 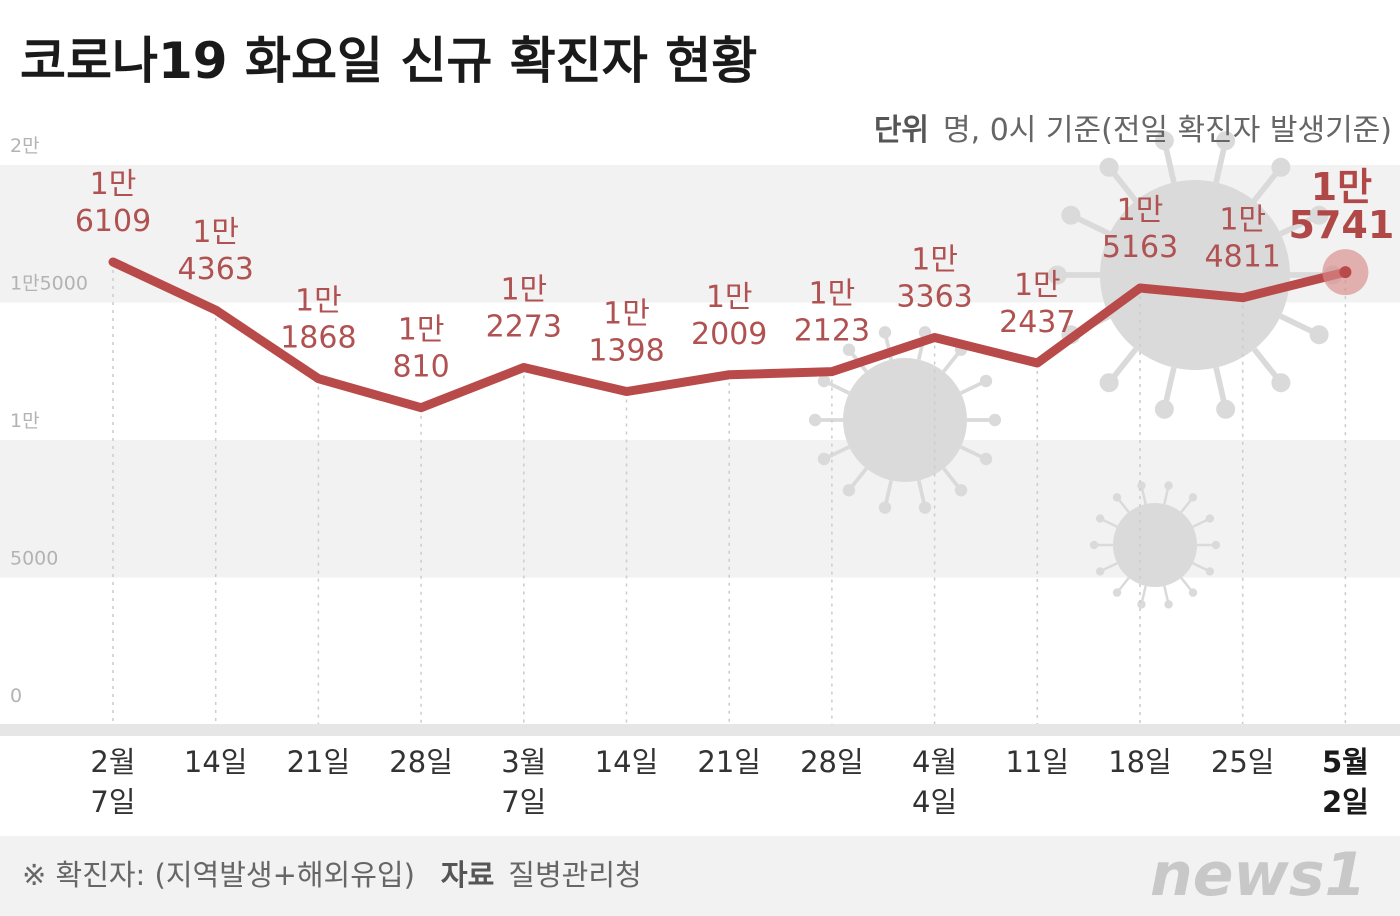 What do you see at coordinates (934, 802) in the screenshot?
I see `x-tick-line: 4일` at bounding box center [934, 802].